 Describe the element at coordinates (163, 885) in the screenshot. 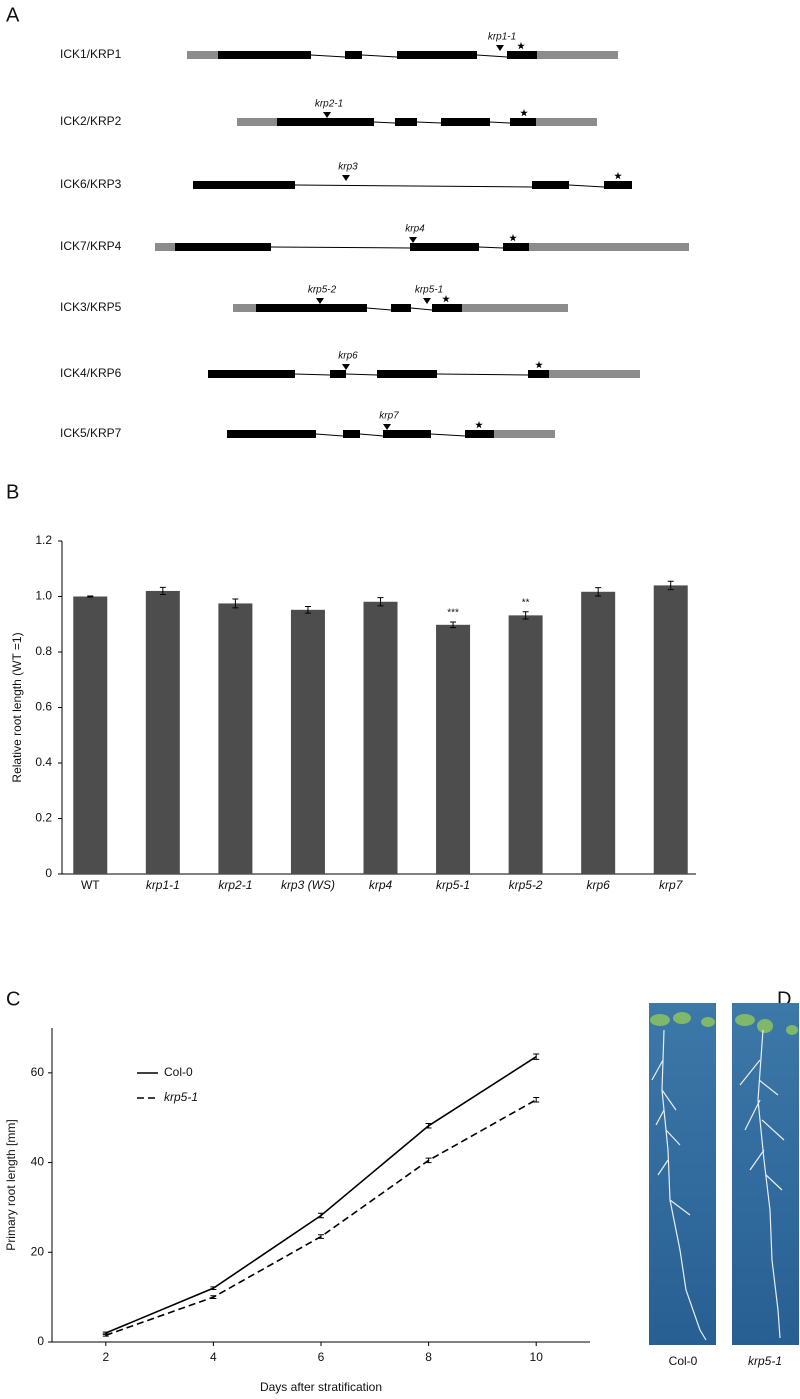

I see `x-tick-label: krp1-1` at that location.